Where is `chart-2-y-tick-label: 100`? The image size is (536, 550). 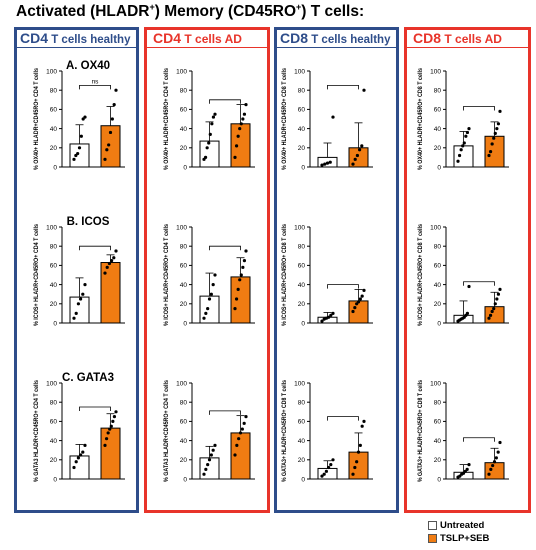
chart-2-y-tick-label: 100 is located at coordinates (181, 71).